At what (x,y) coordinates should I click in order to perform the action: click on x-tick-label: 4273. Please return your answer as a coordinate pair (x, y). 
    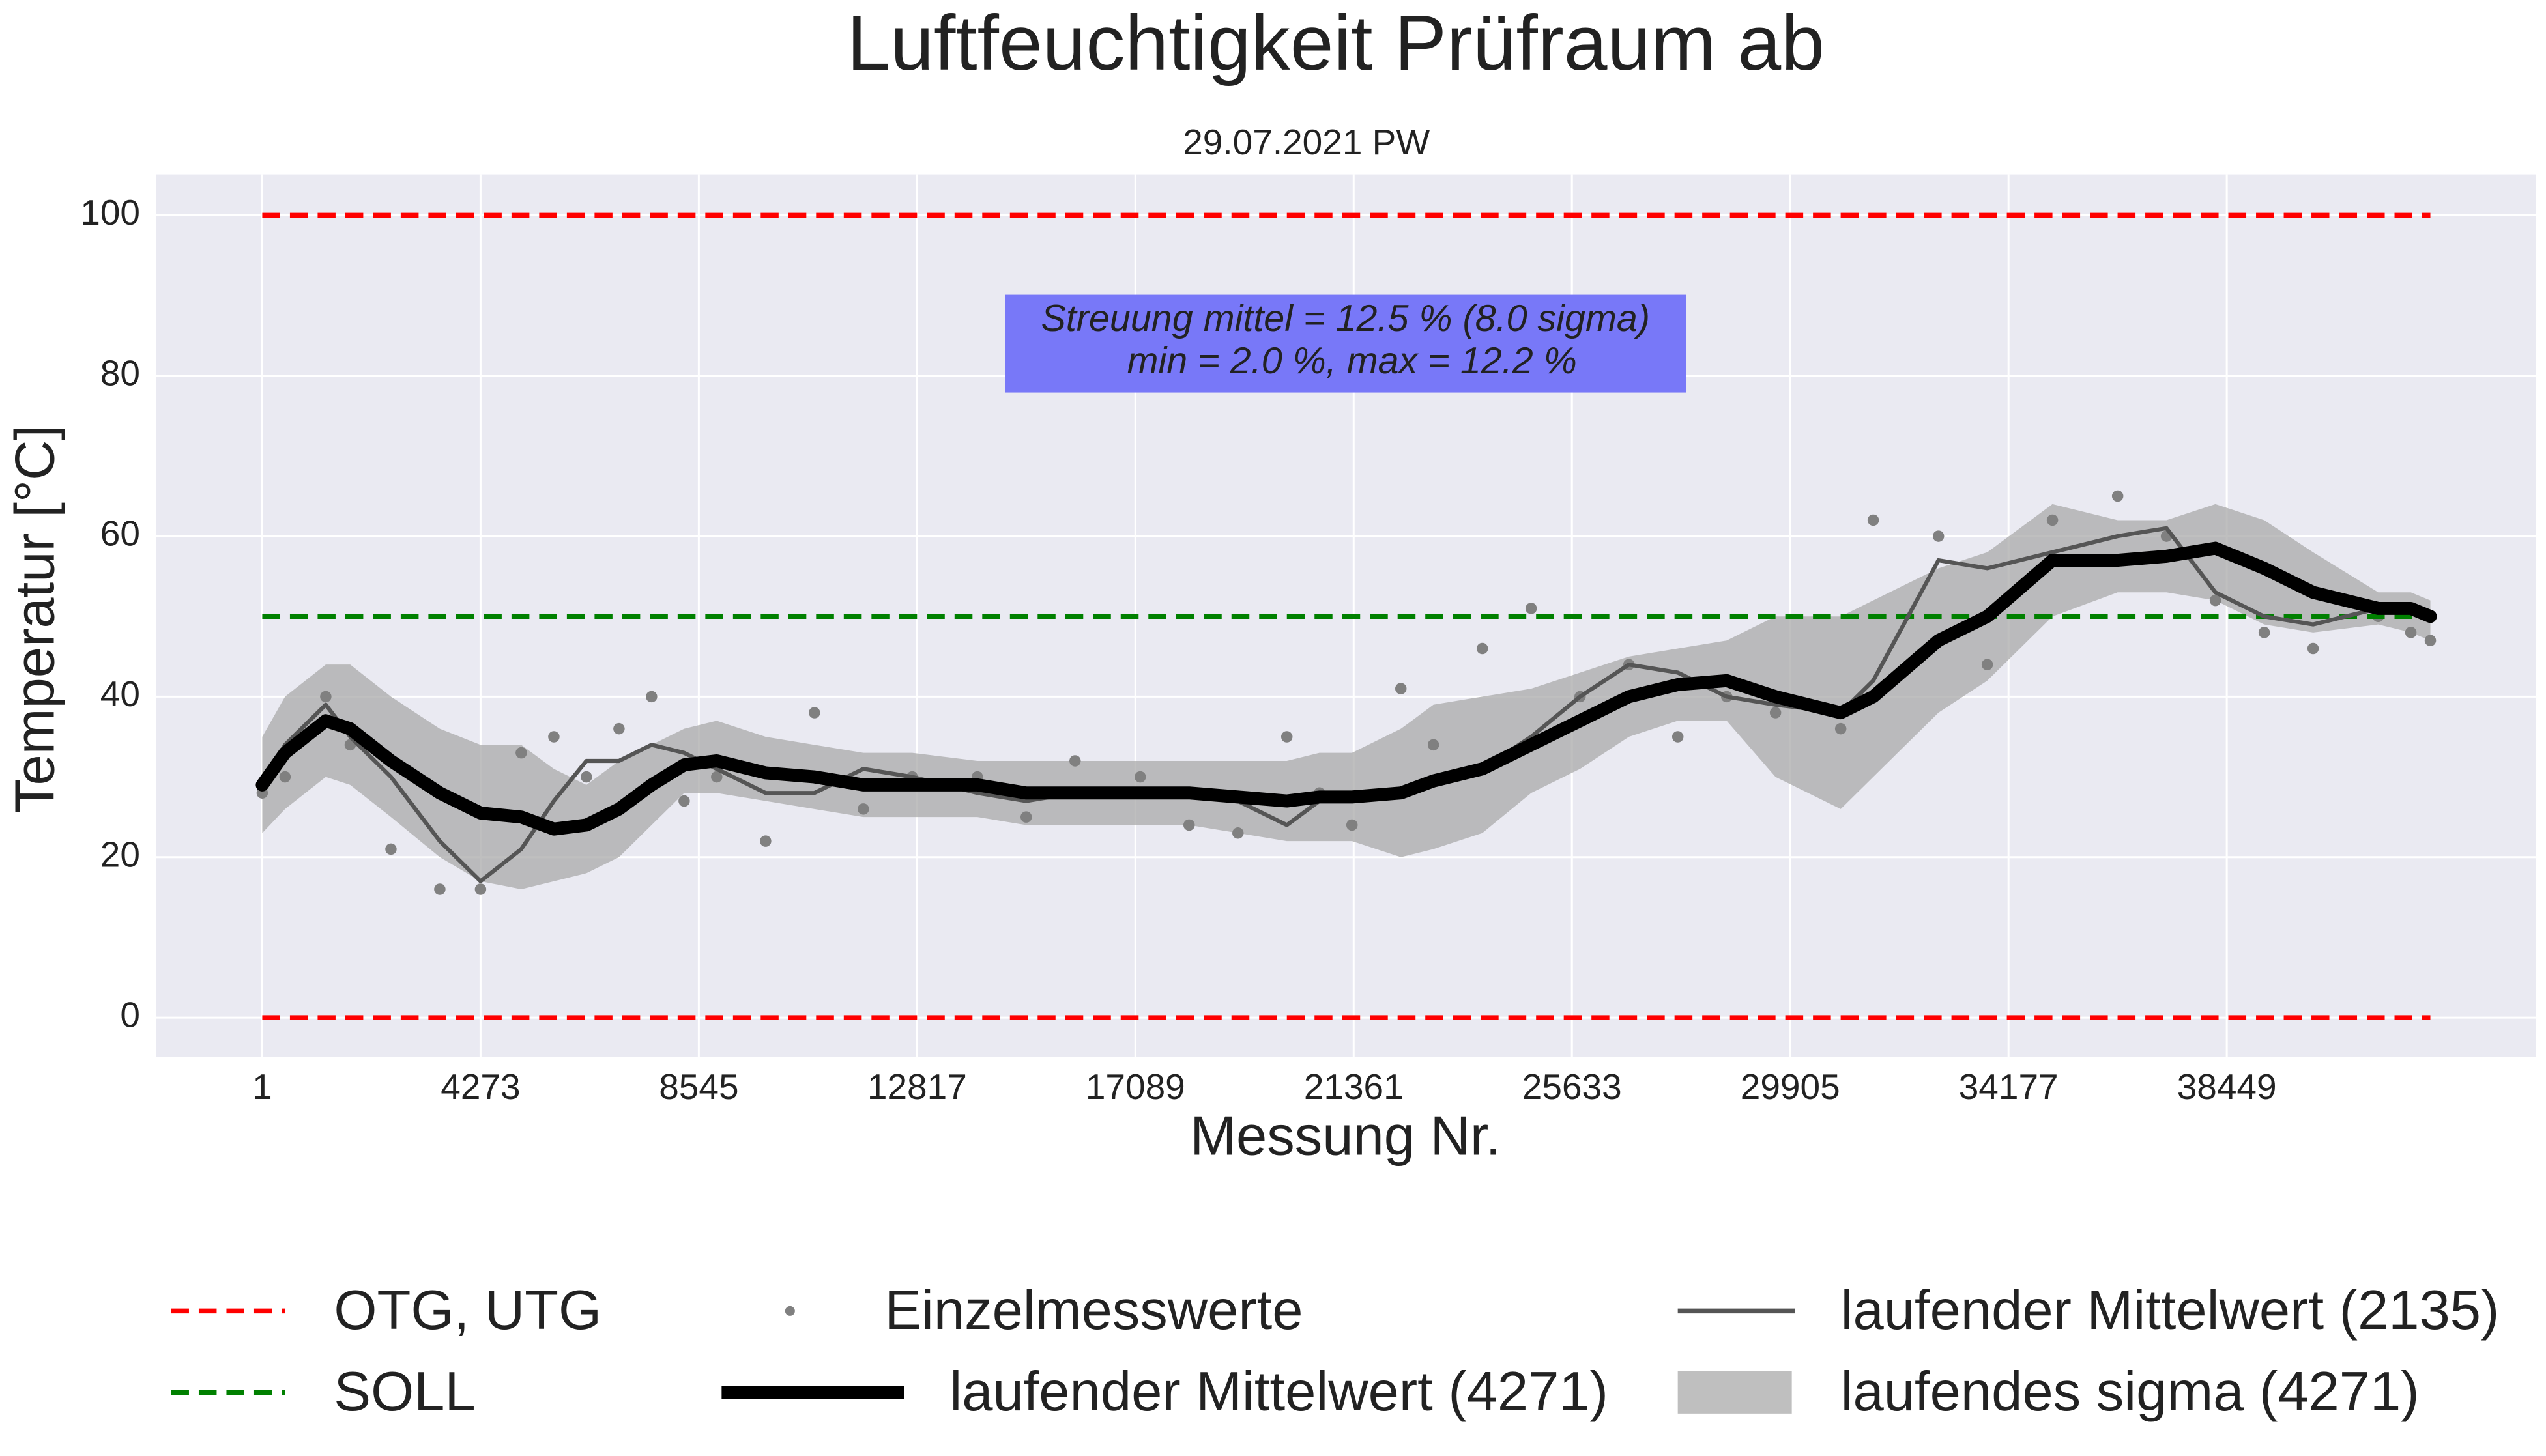
    Looking at the image, I should click on (480, 1086).